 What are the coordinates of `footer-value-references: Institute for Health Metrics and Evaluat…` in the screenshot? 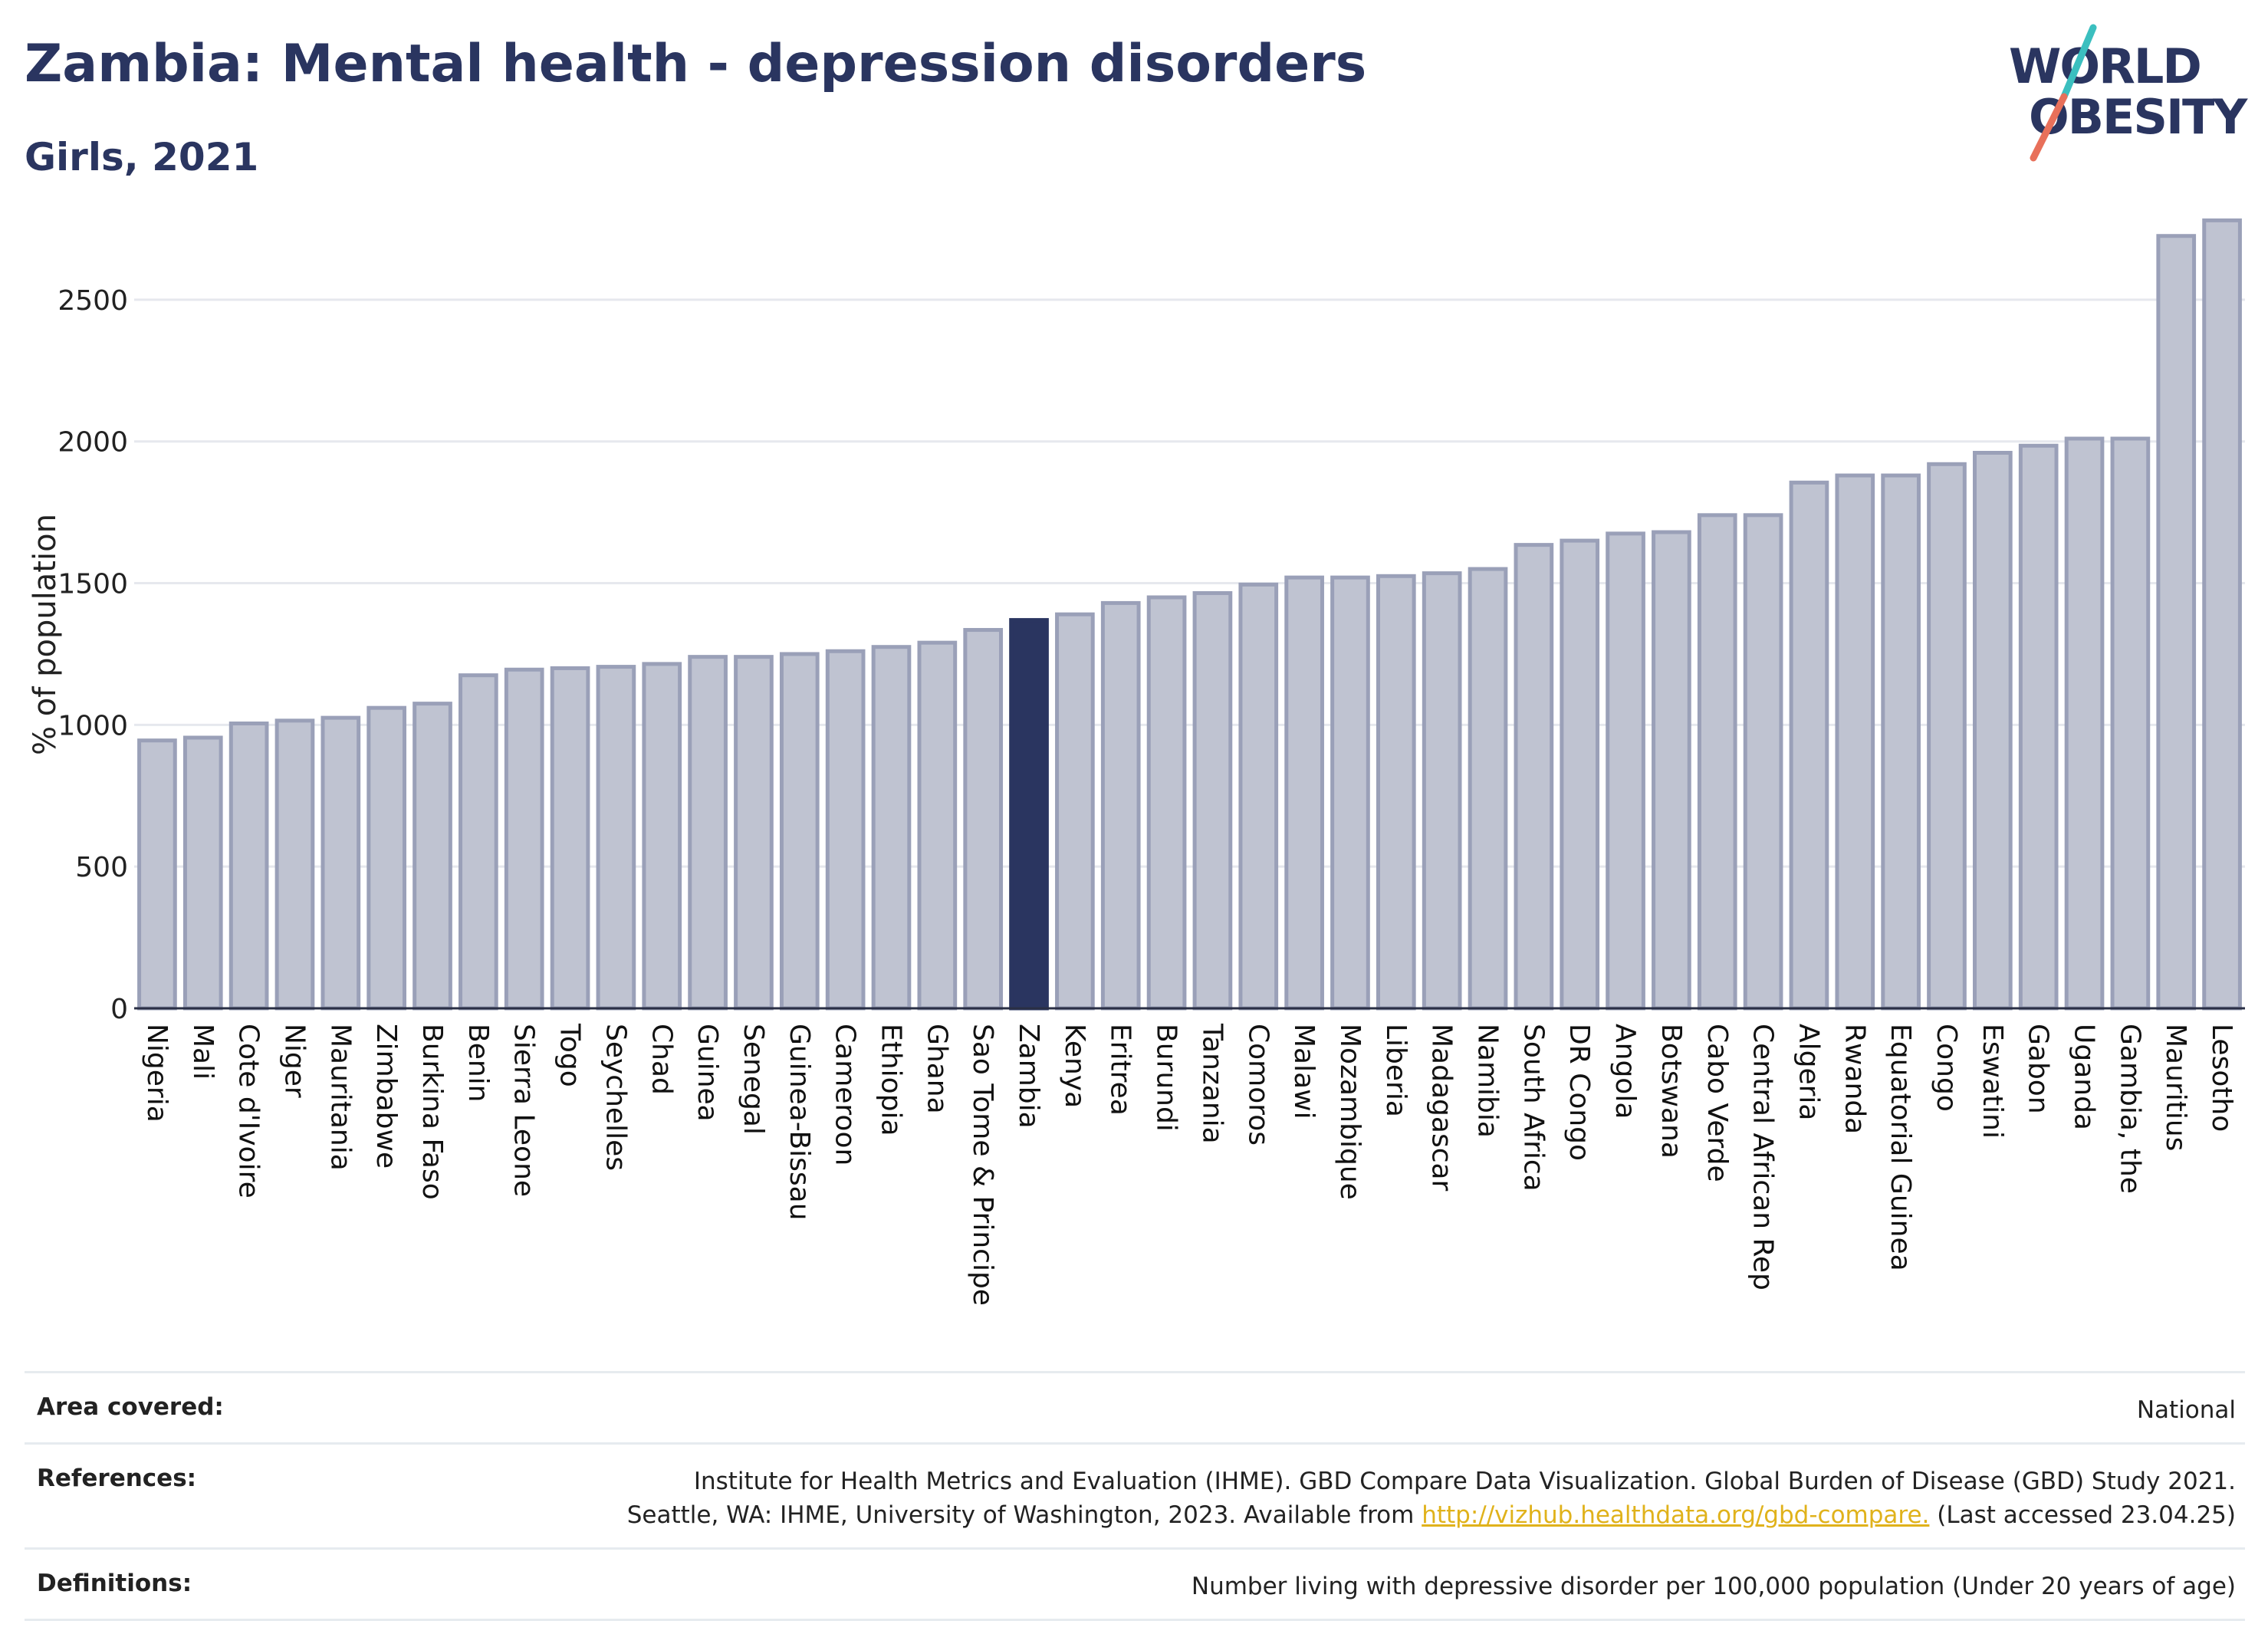 It's located at (1431, 1499).